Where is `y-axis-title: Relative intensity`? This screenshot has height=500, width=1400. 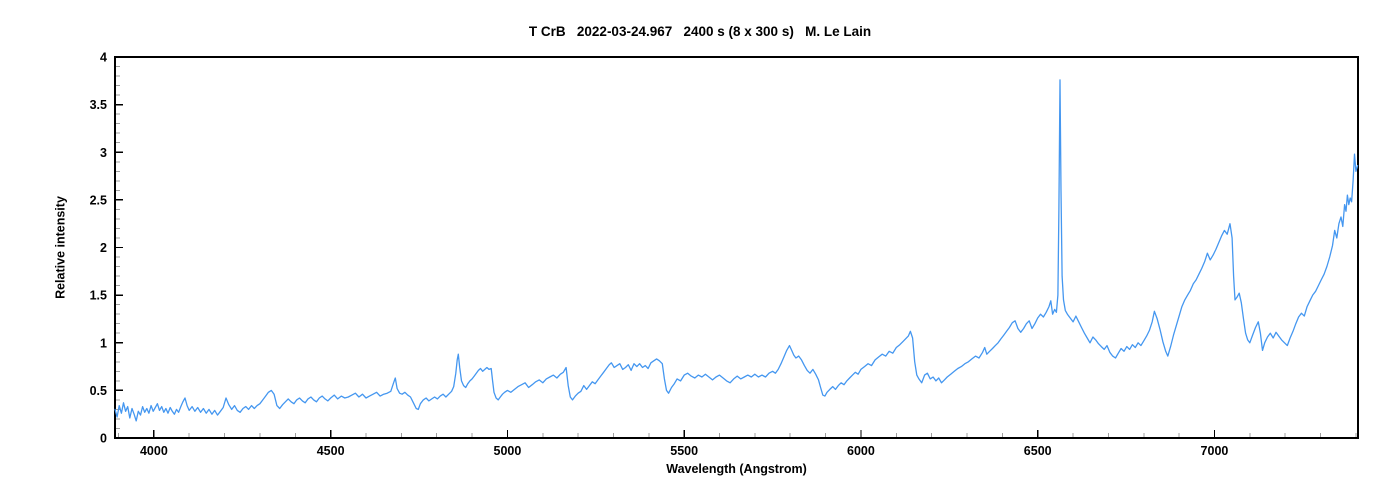
y-axis-title: Relative intensity is located at coordinates (60, 247).